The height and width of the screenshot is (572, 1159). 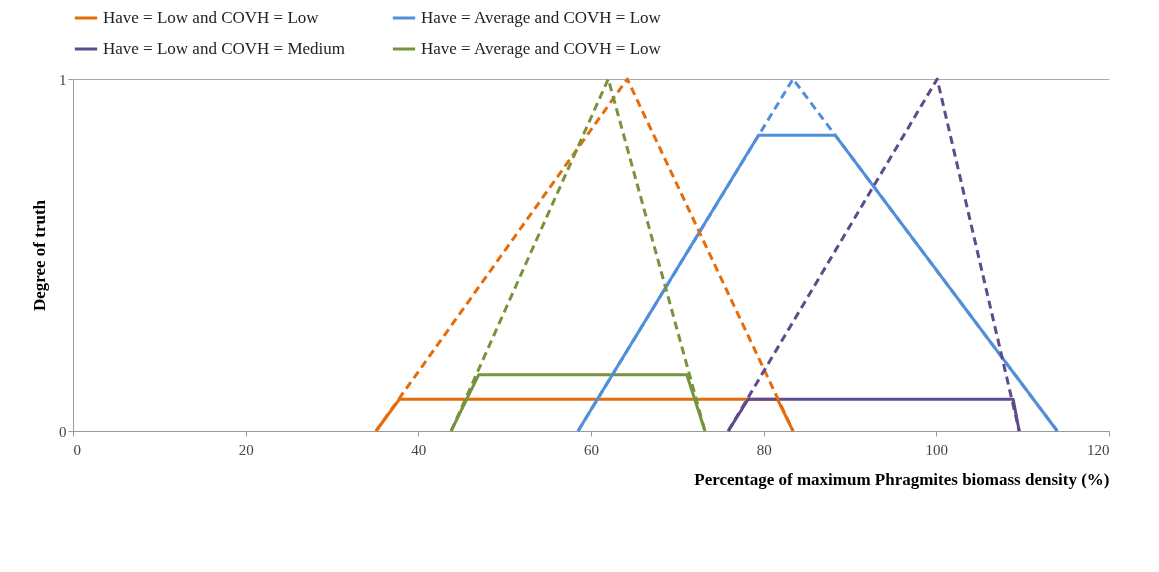 What do you see at coordinates (246, 449) in the screenshot?
I see `x-tick-label: 20` at bounding box center [246, 449].